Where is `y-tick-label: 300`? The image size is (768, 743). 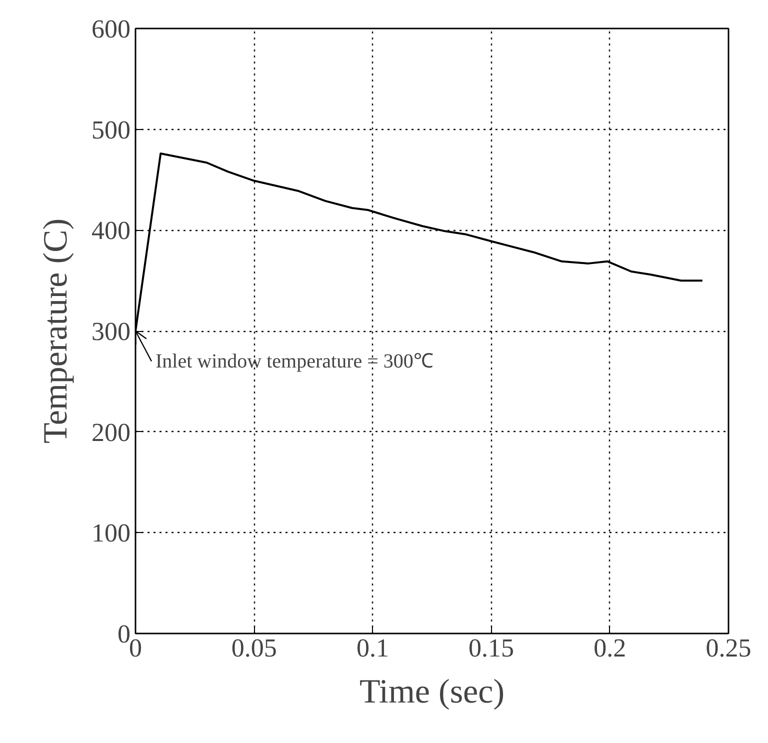
y-tick-label: 300 is located at coordinates (111, 331).